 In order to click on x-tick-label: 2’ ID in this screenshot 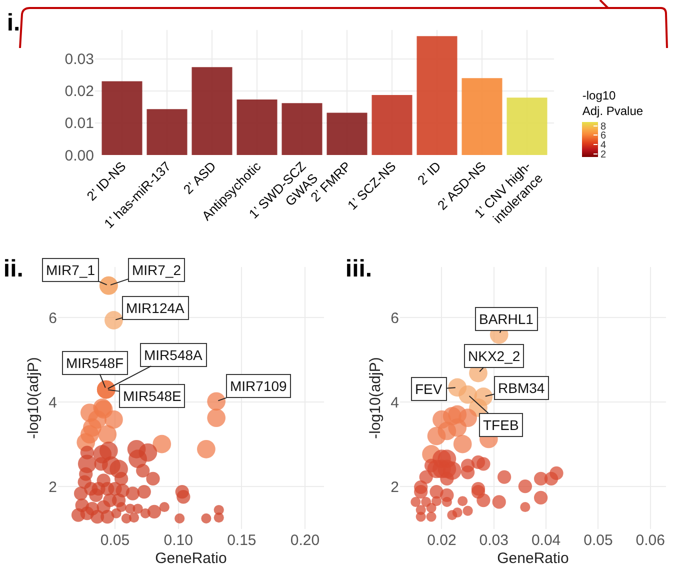, I will do `click(429, 173)`.